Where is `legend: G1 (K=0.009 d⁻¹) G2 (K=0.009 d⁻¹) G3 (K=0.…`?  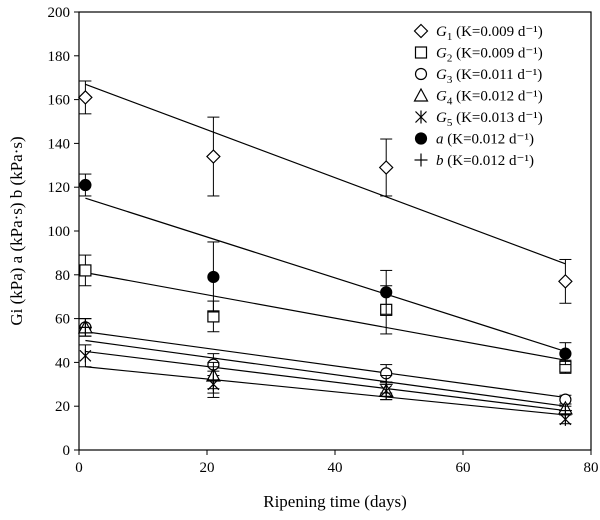 legend: G1 (K=0.009 d⁻¹) G2 (K=0.009 d⁻¹) G3 (K=0.… is located at coordinates (478, 96).